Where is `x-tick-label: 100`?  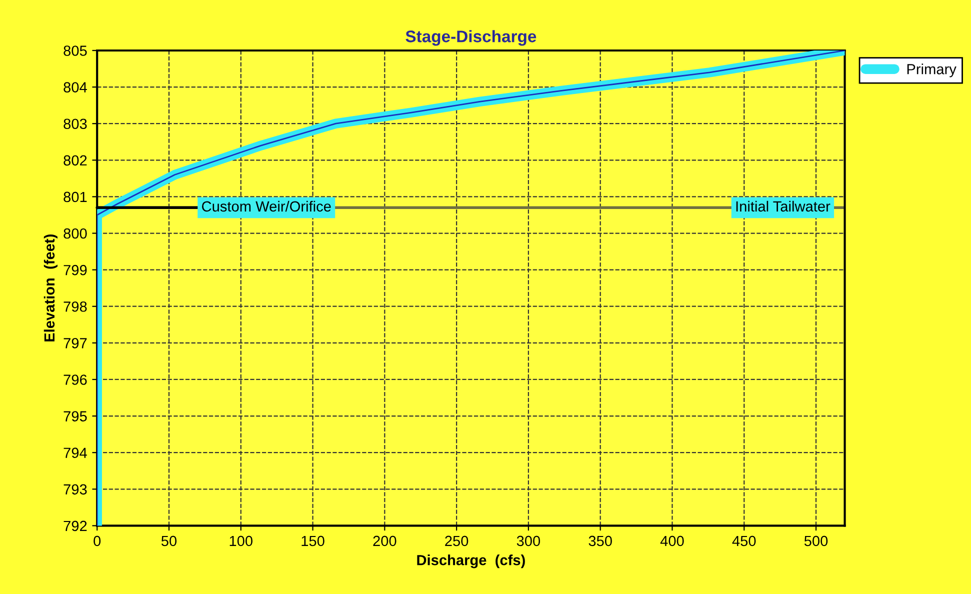
x-tick-label: 100 is located at coordinates (241, 541).